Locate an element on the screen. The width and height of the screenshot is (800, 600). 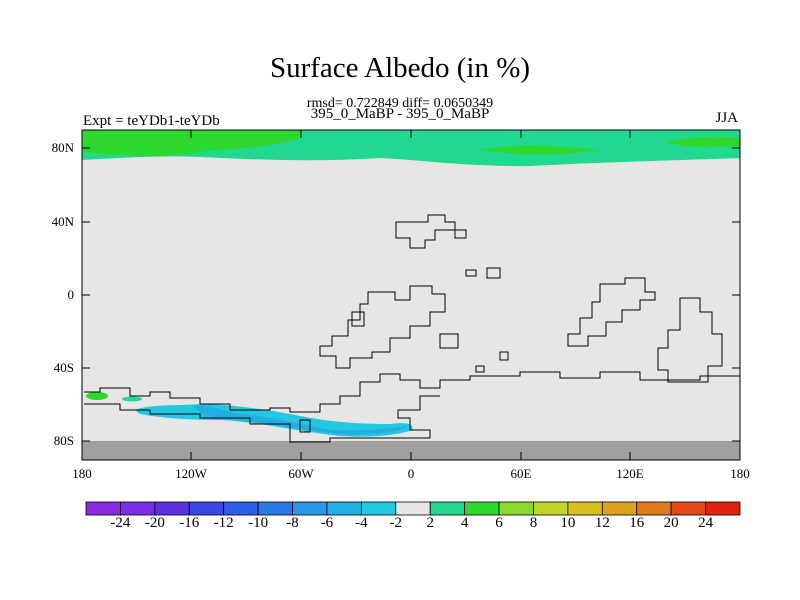
arctic-anomaly-green-patch-far-east is located at coordinates (702, 142).